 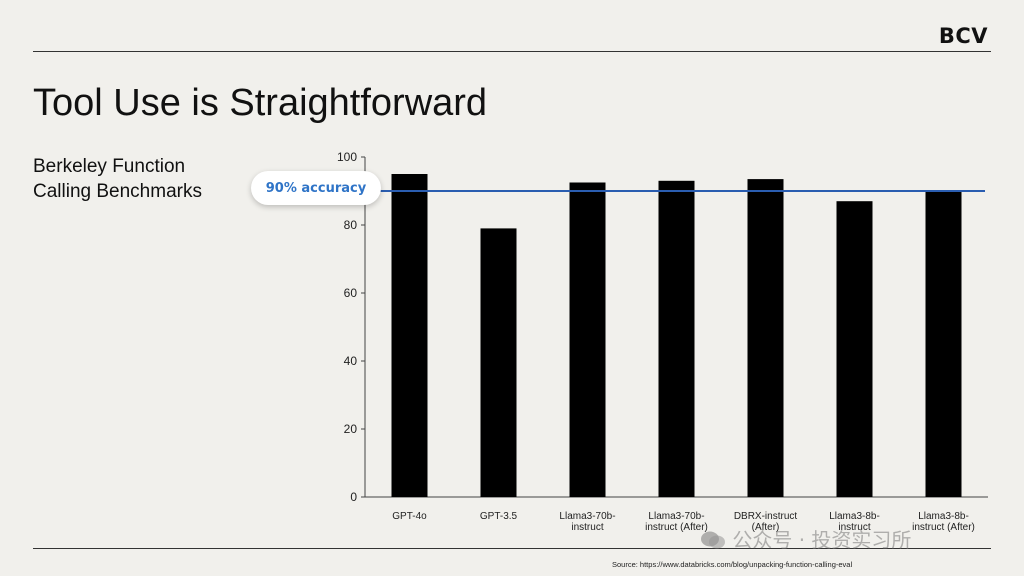 What do you see at coordinates (351, 361) in the screenshot?
I see `y-tick-label: 40` at bounding box center [351, 361].